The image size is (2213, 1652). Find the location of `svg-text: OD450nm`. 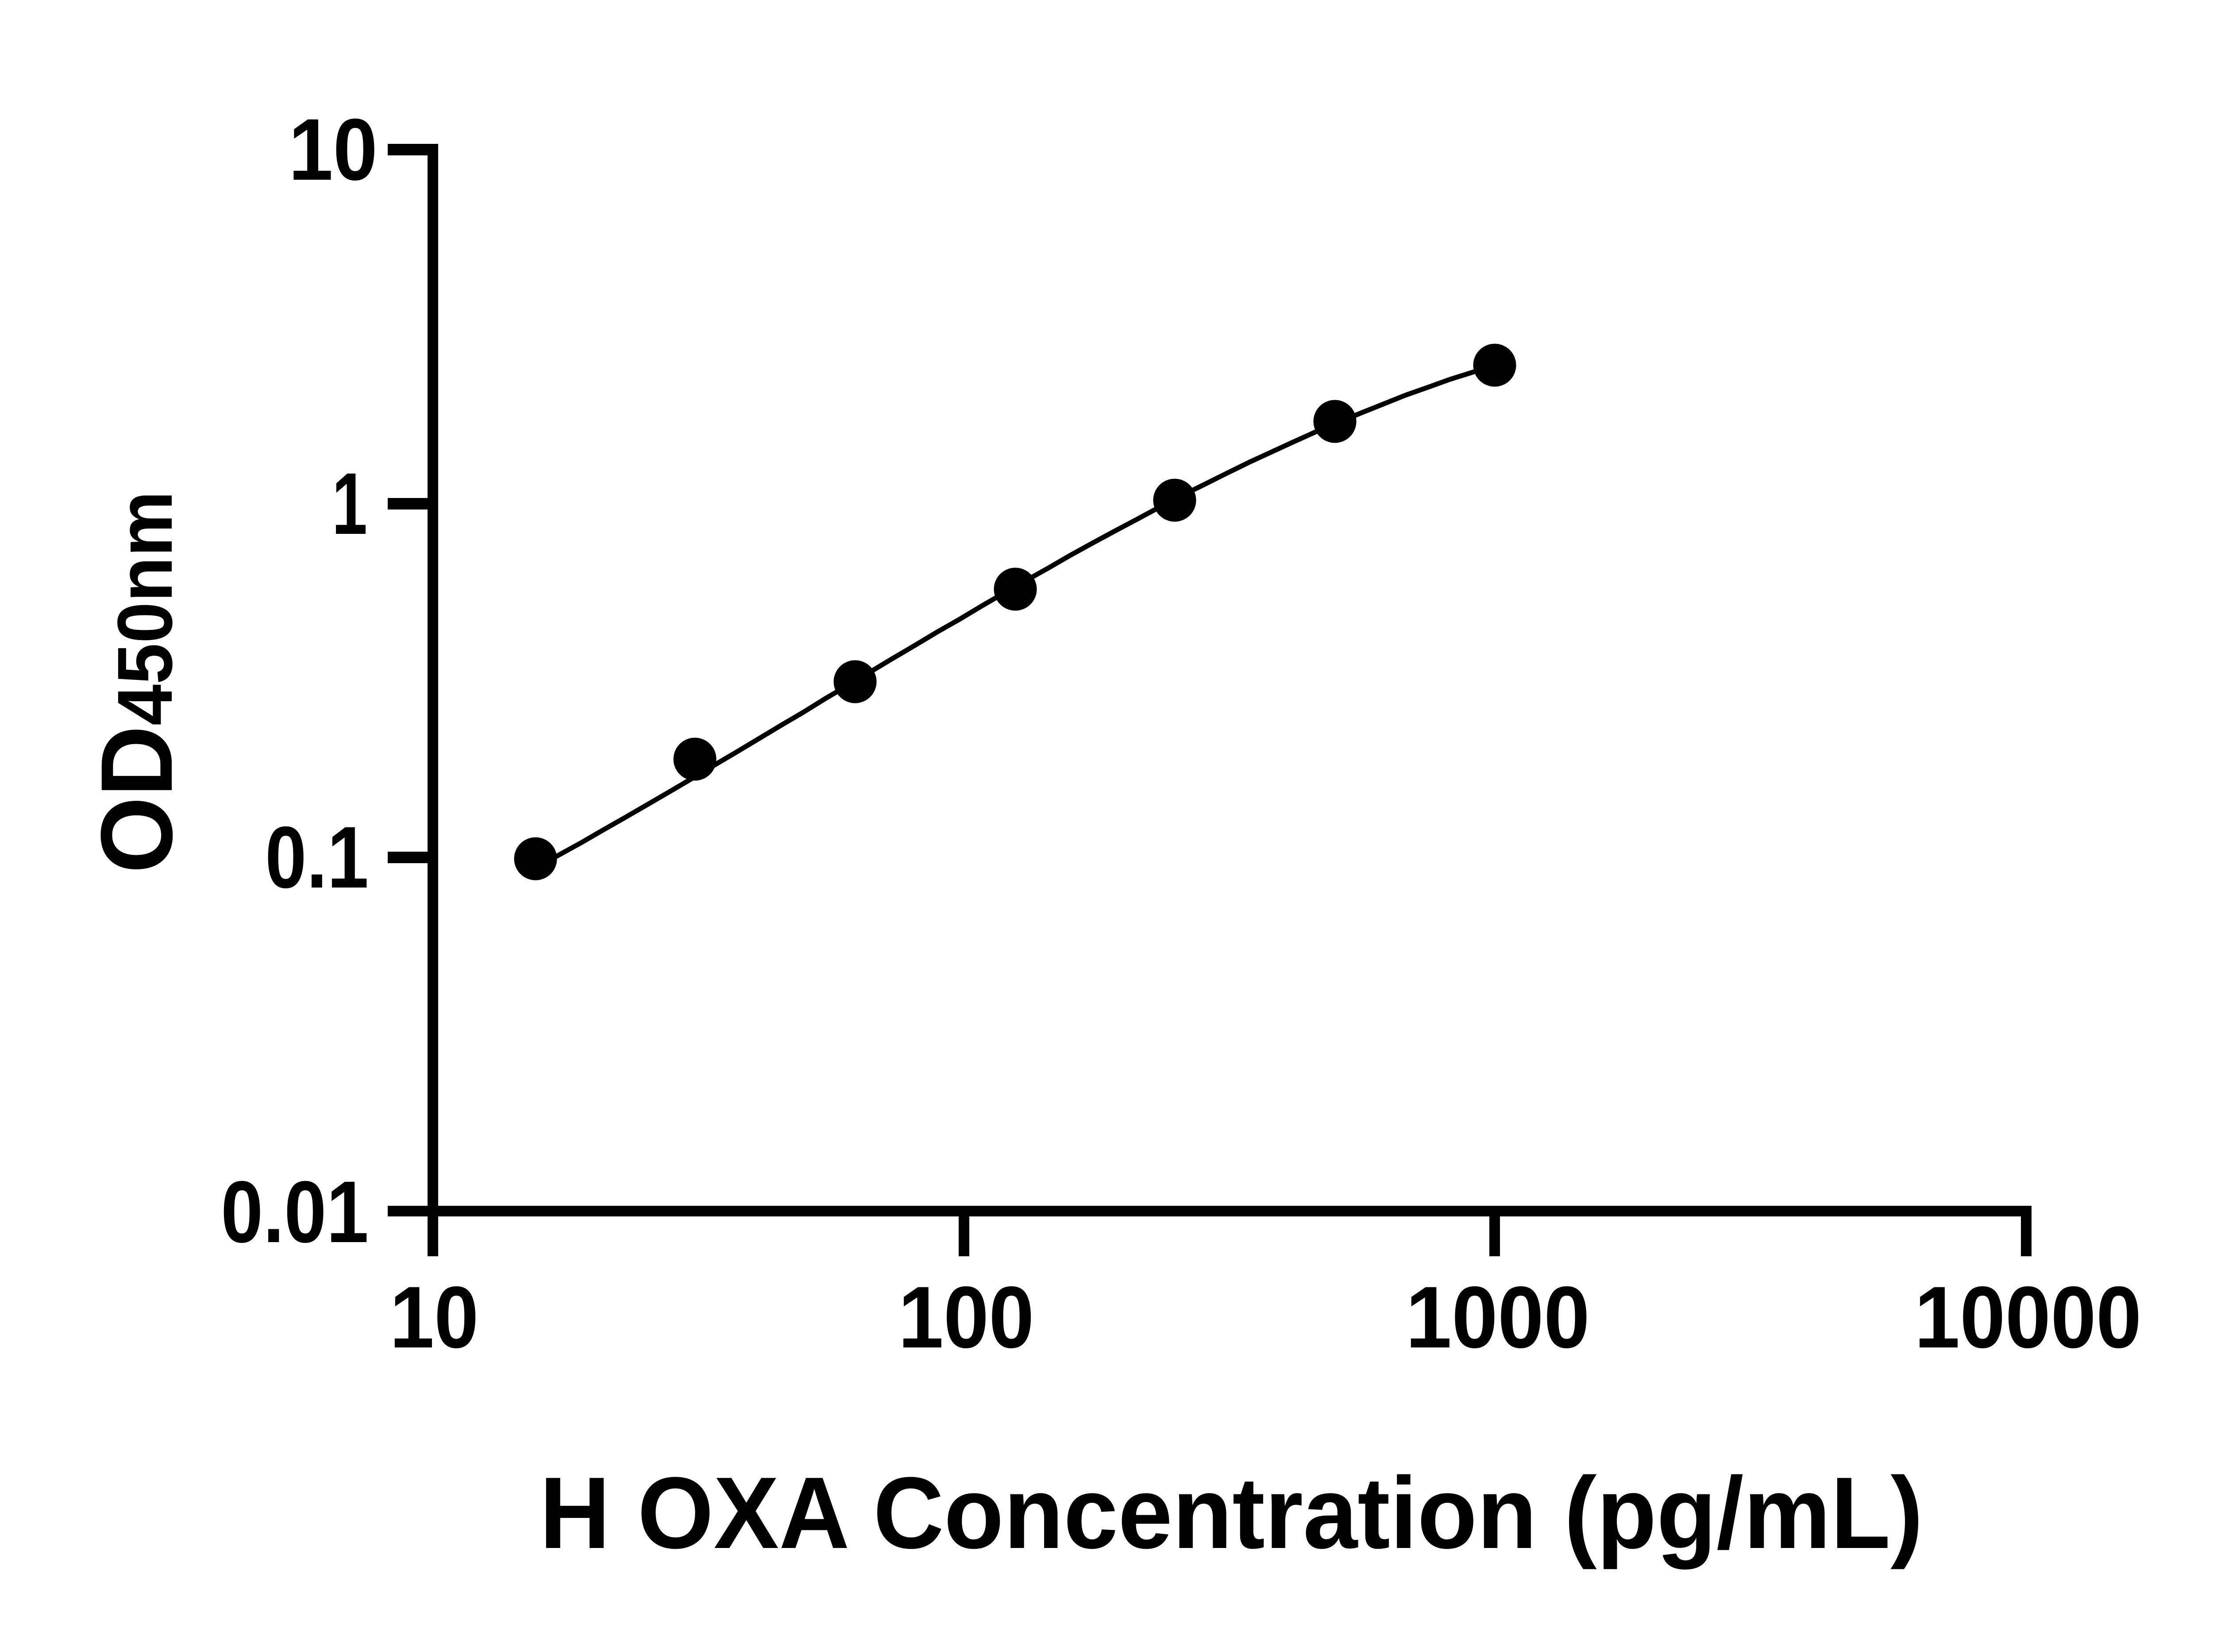

svg-text: OD450nm is located at coordinates (136, 682).